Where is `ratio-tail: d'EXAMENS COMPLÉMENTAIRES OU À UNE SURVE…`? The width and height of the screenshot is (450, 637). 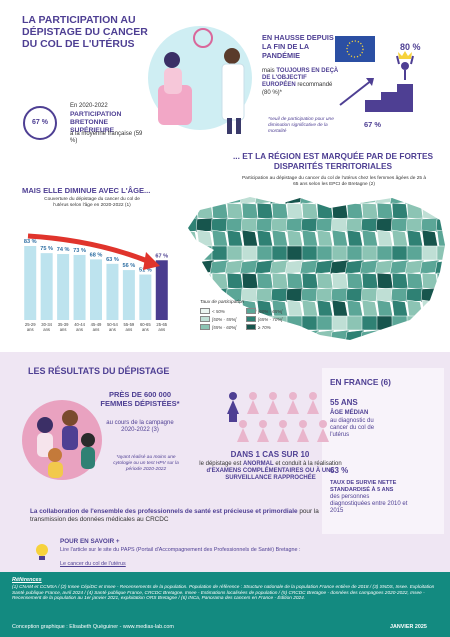 ratio-tail: d'EXAMENS COMPLÉMENTAIRES OU À UNE SURVE… is located at coordinates (270, 475).